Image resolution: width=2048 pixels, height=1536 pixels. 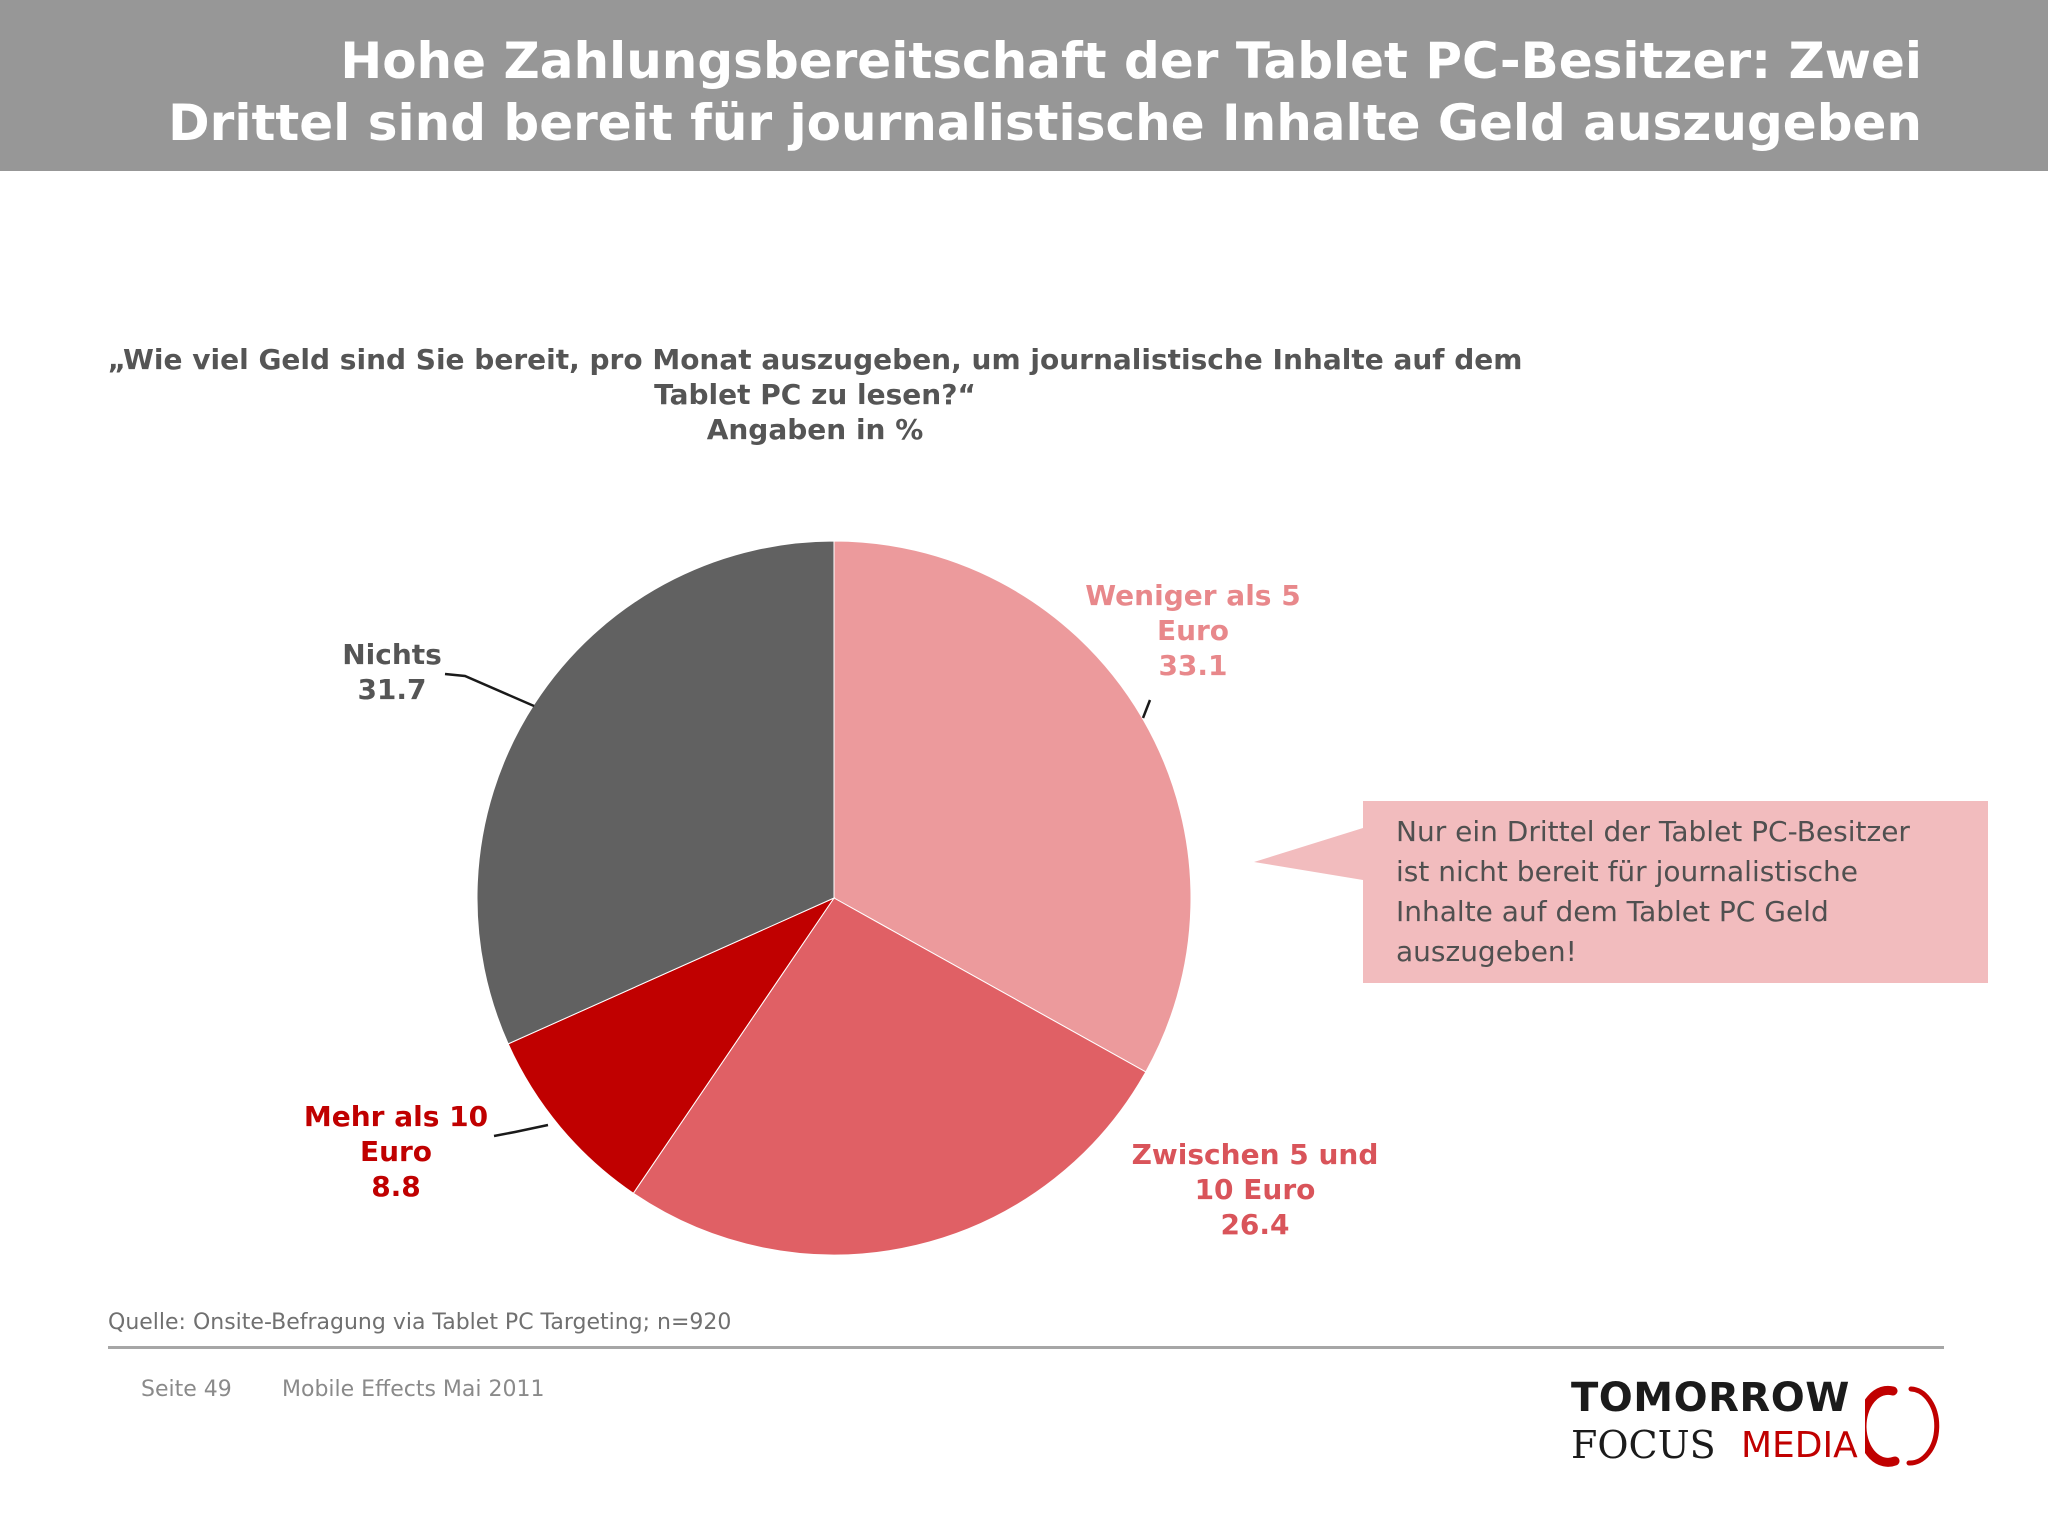 I want to click on logo-ring-icon, so click(x=1902, y=1426).